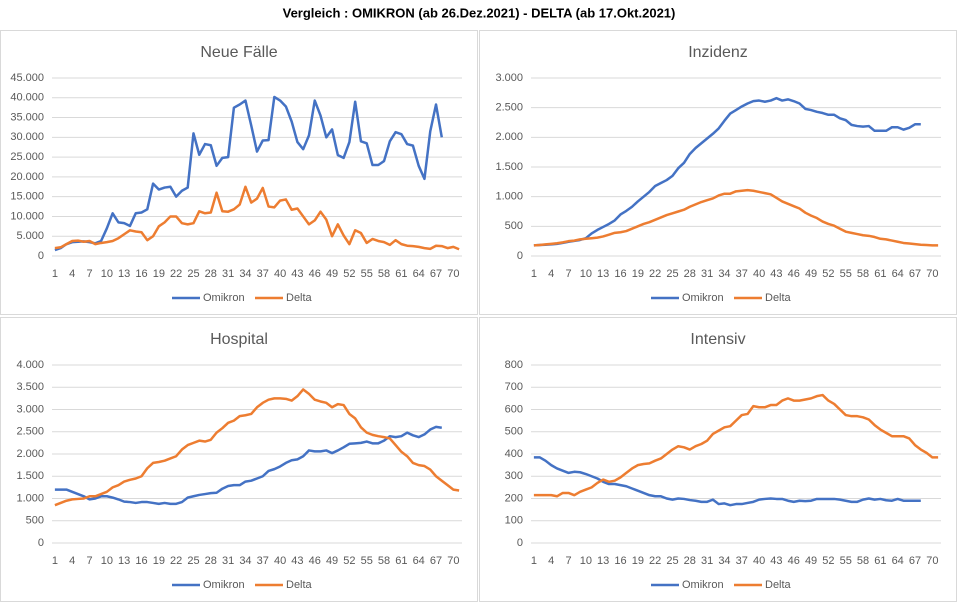 This screenshot has height=602, width=958. What do you see at coordinates (717, 339) in the screenshot?
I see `chart-title: Intensiv` at bounding box center [717, 339].